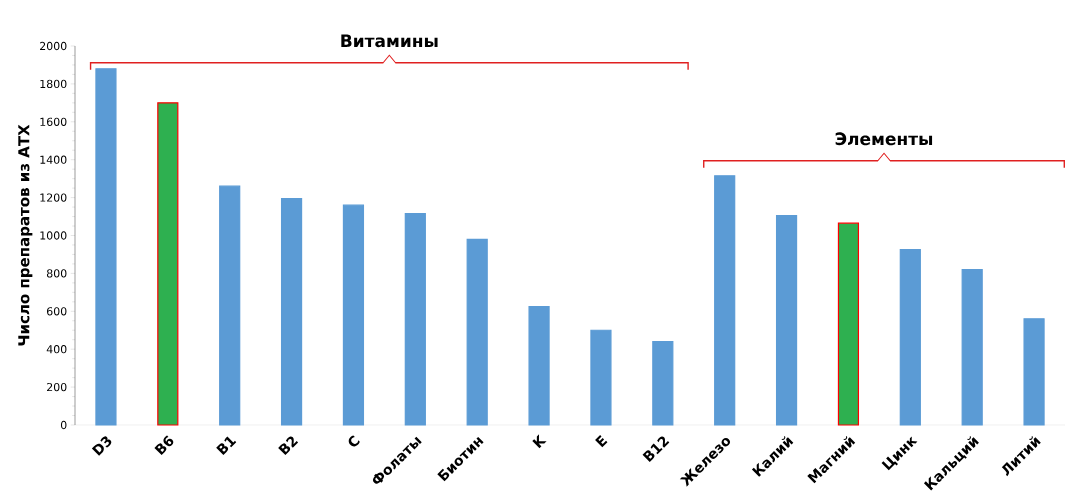 The width and height of the screenshot is (1065, 503). Describe the element at coordinates (63, 425) in the screenshot. I see `y-tick-label: 0` at that location.